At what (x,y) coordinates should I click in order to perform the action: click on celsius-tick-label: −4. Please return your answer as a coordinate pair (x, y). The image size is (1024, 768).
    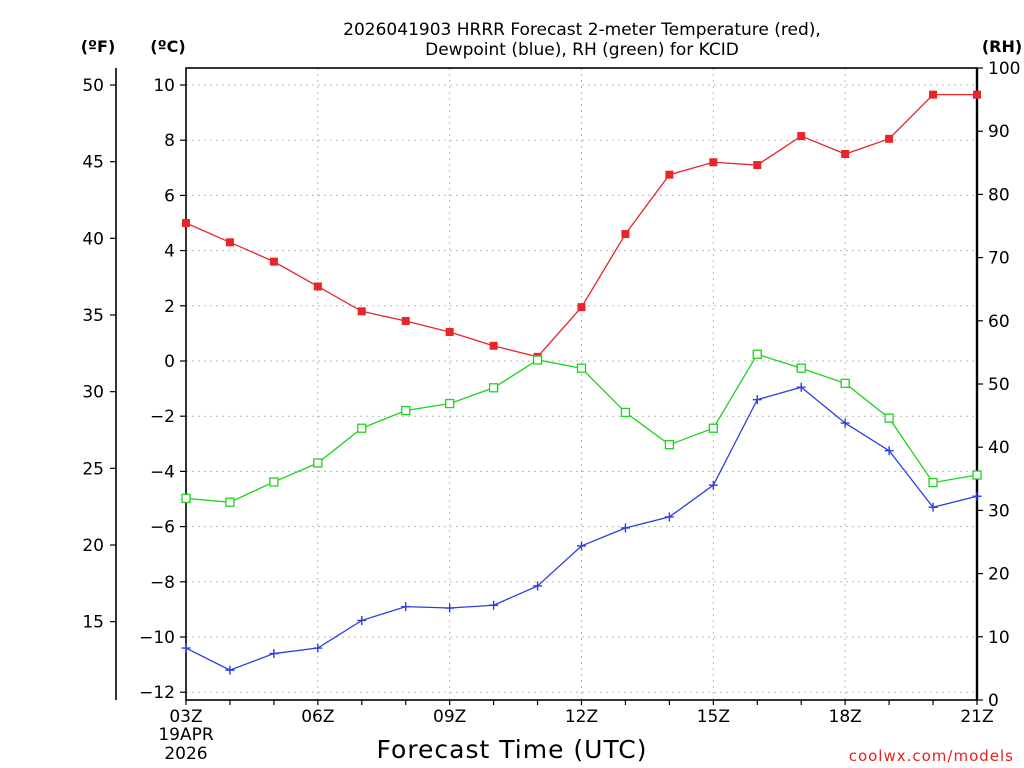
    Looking at the image, I should click on (162, 472).